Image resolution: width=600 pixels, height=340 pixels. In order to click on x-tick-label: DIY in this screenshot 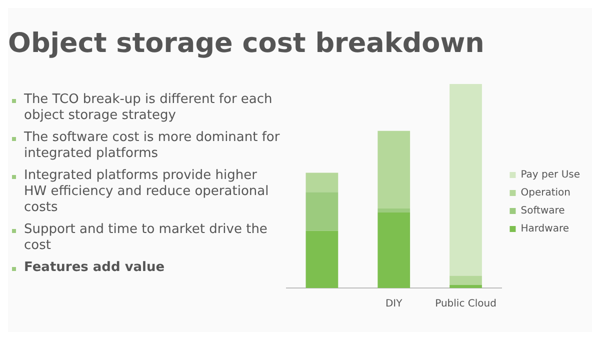, I will do `click(394, 304)`.